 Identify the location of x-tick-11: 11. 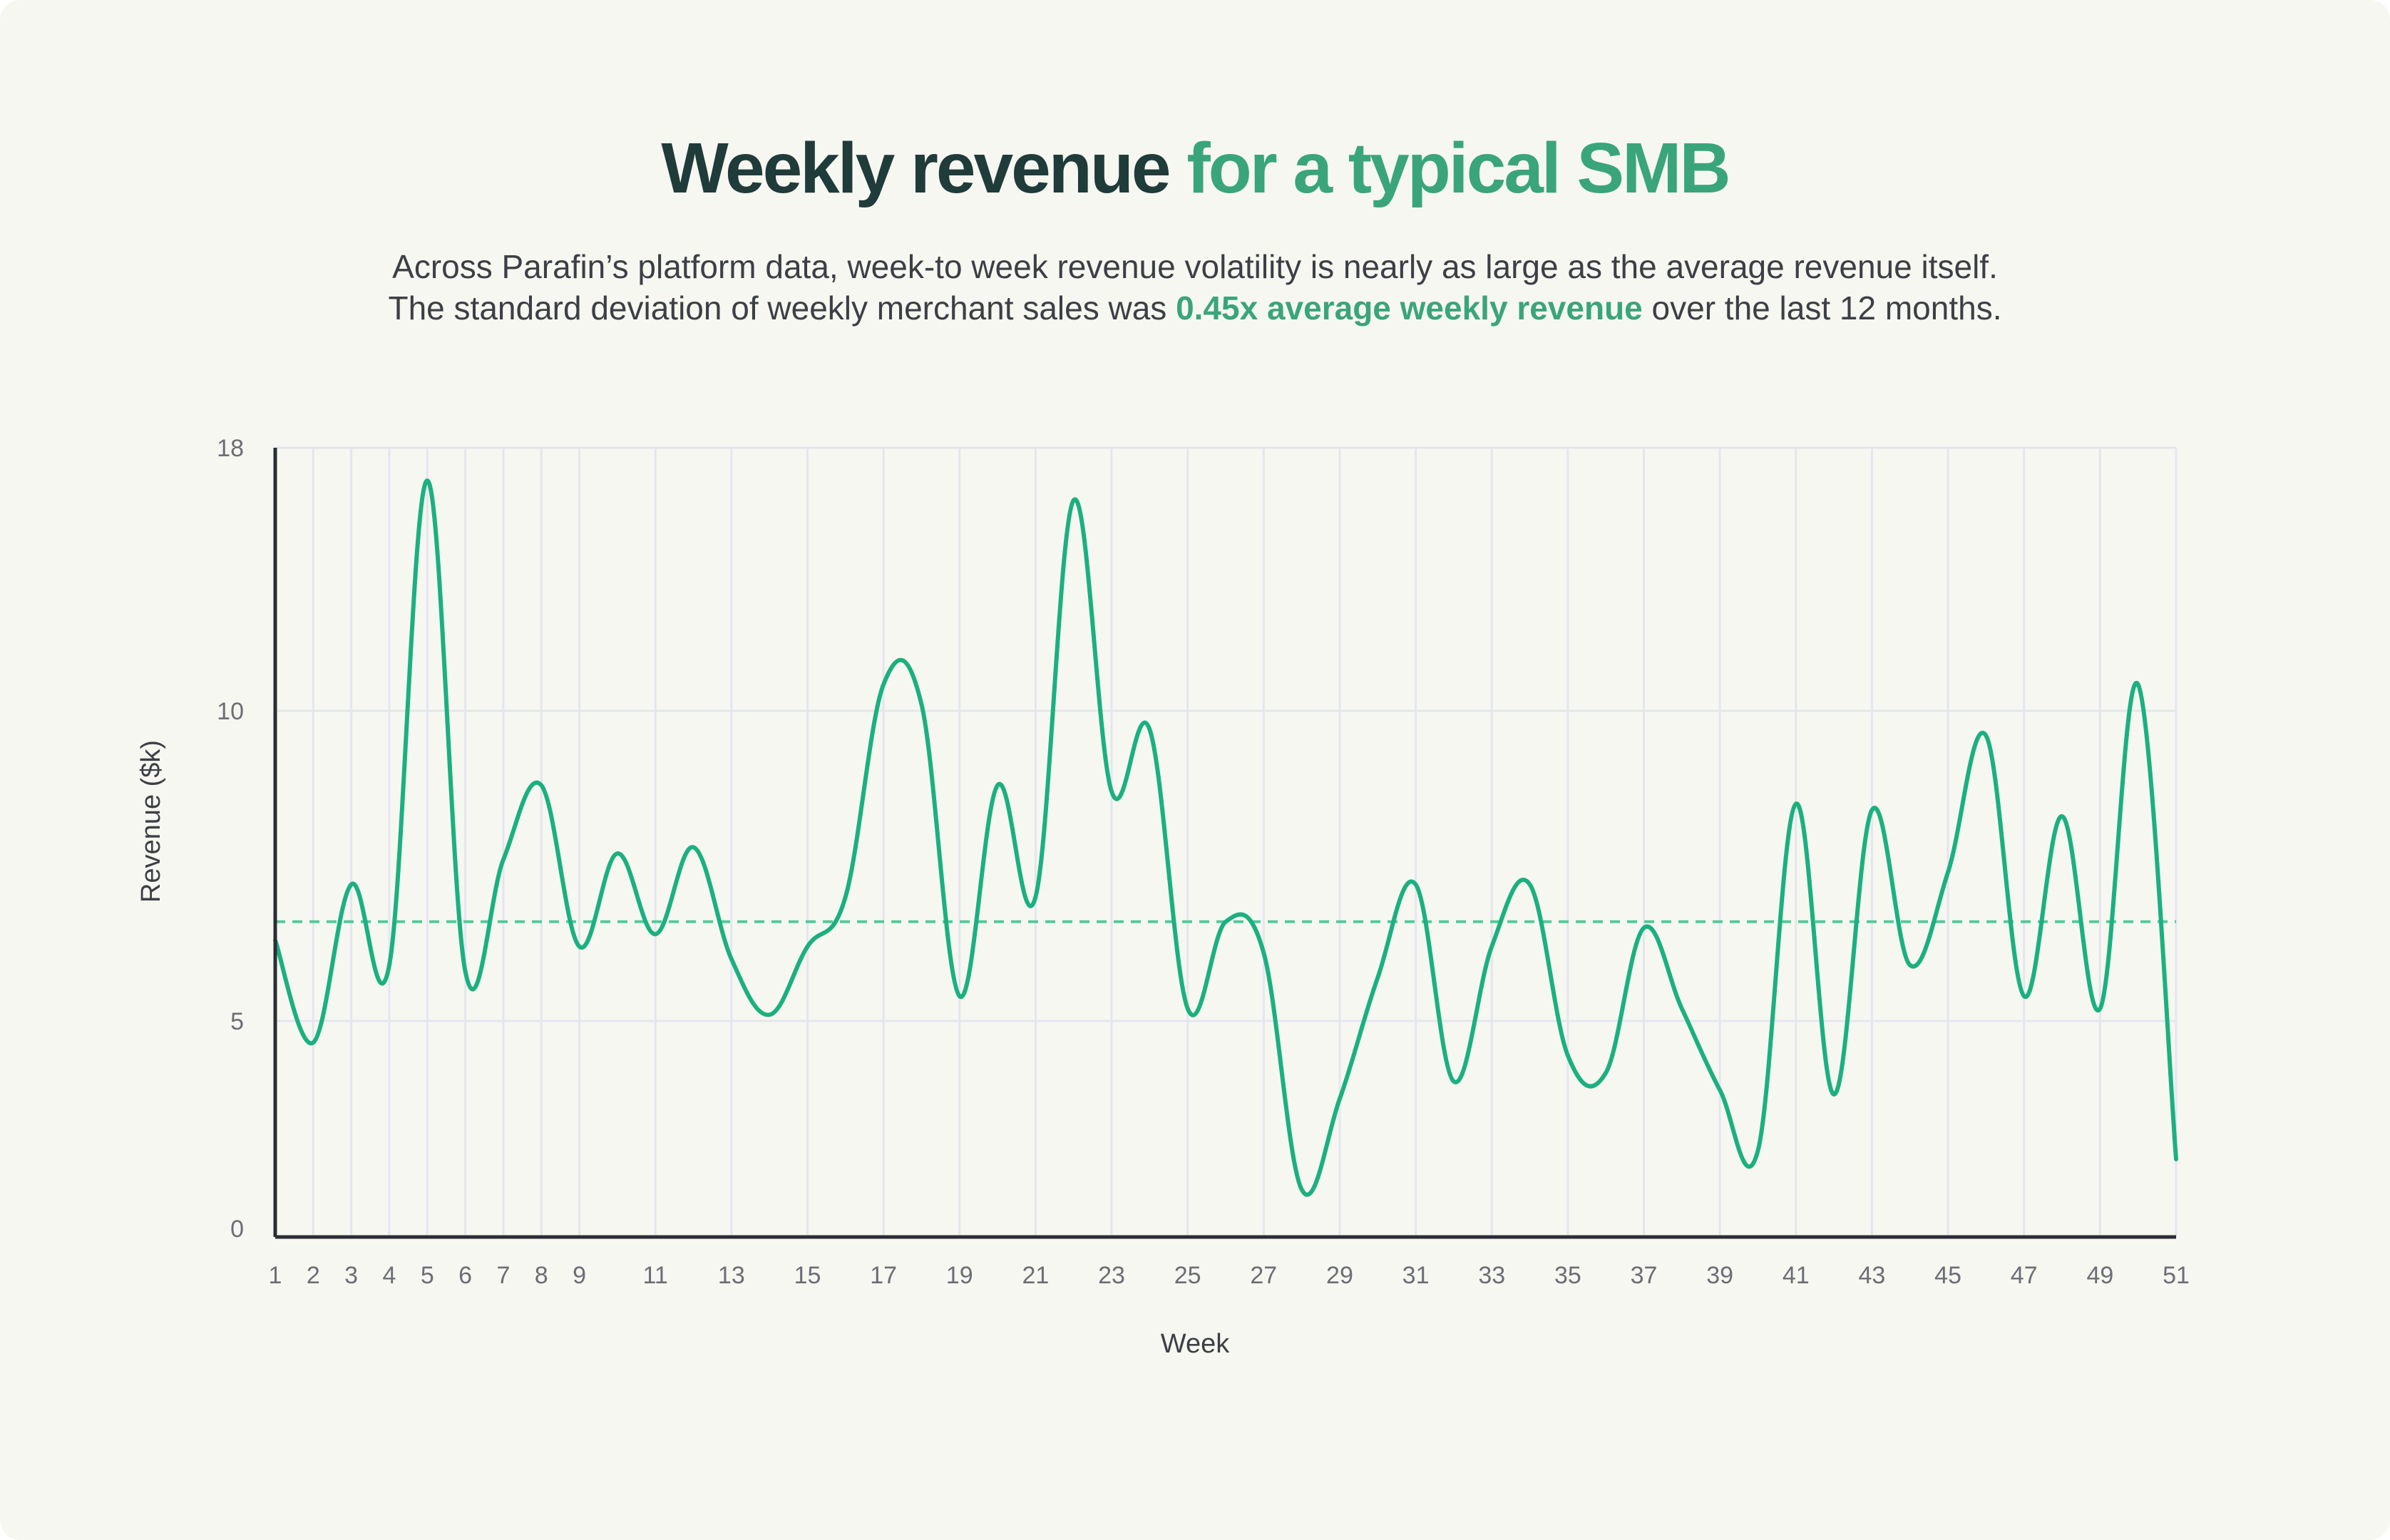
(655, 1275).